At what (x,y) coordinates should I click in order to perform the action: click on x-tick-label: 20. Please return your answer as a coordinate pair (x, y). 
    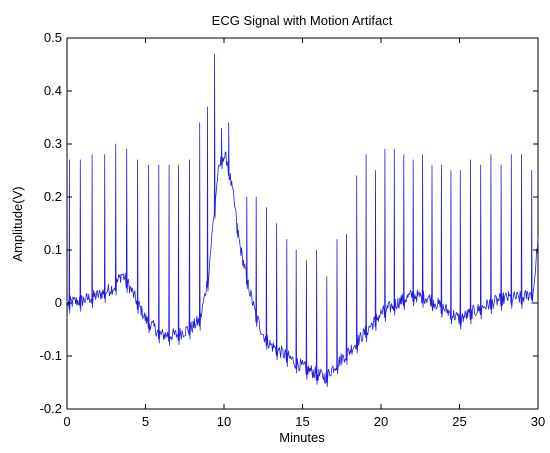
    Looking at the image, I should click on (381, 421).